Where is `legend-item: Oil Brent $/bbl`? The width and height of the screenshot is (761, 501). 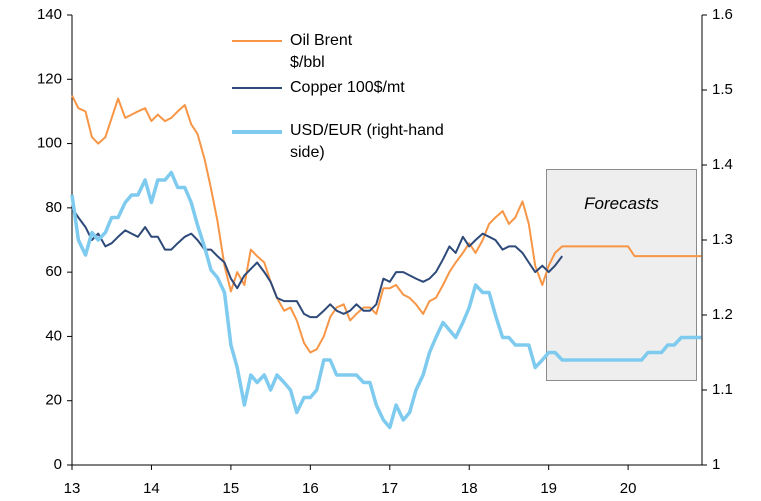
legend-item: Oil Brent $/bbl is located at coordinates (306, 52).